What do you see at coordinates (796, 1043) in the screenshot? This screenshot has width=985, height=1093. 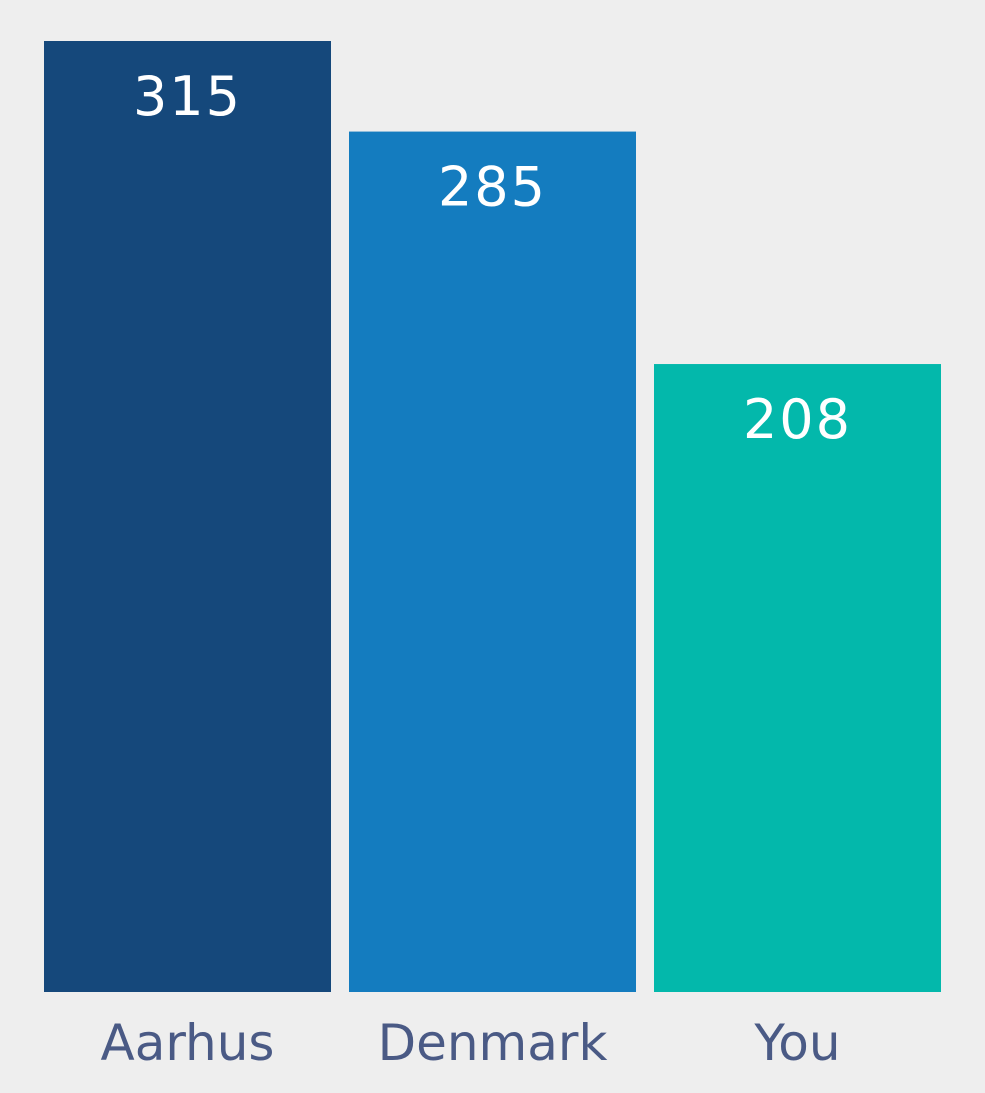 I see `category-label-you: You` at bounding box center [796, 1043].